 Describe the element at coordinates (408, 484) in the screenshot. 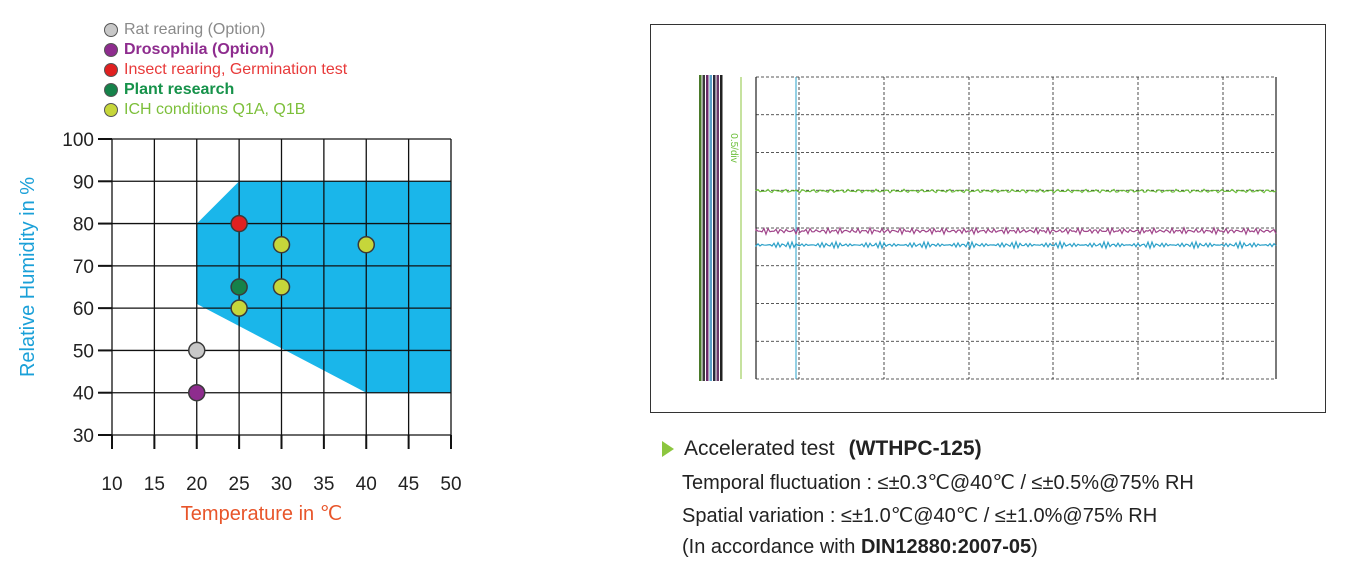

I see `x-tick-label: 45` at that location.